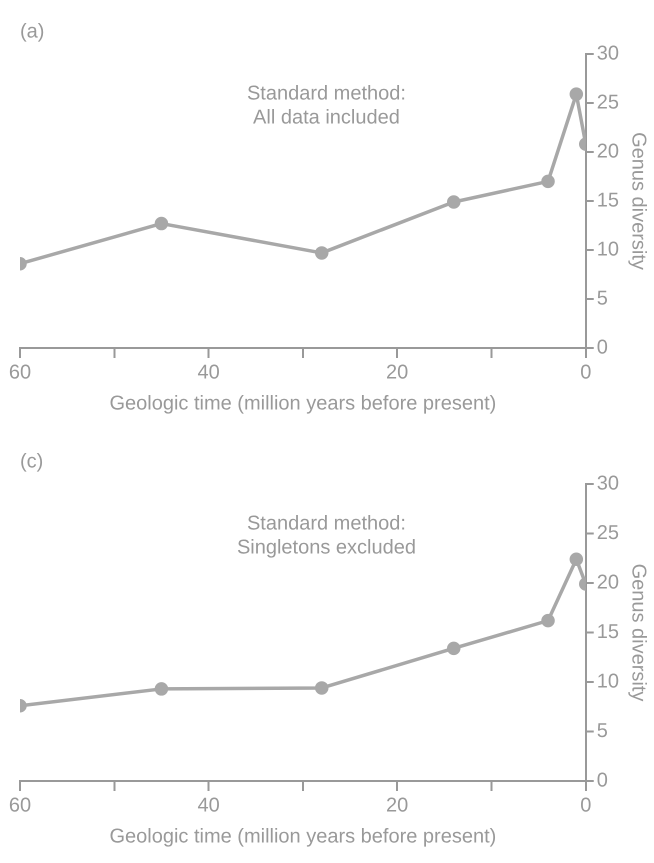 This screenshot has height=863, width=654. Describe the element at coordinates (326, 535) in the screenshot. I see `annotation: Standard method: Singletons excluded` at that location.